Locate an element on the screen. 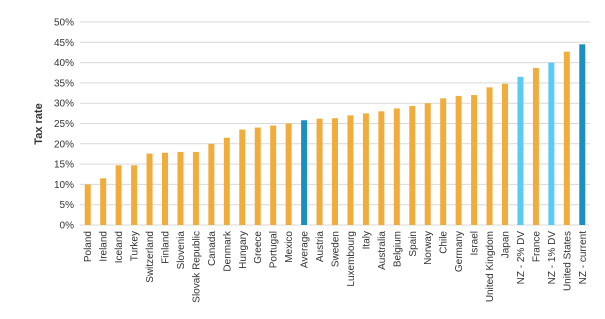 This screenshot has height=319, width=605. x-tick-label: Luxembourg is located at coordinates (351, 259).